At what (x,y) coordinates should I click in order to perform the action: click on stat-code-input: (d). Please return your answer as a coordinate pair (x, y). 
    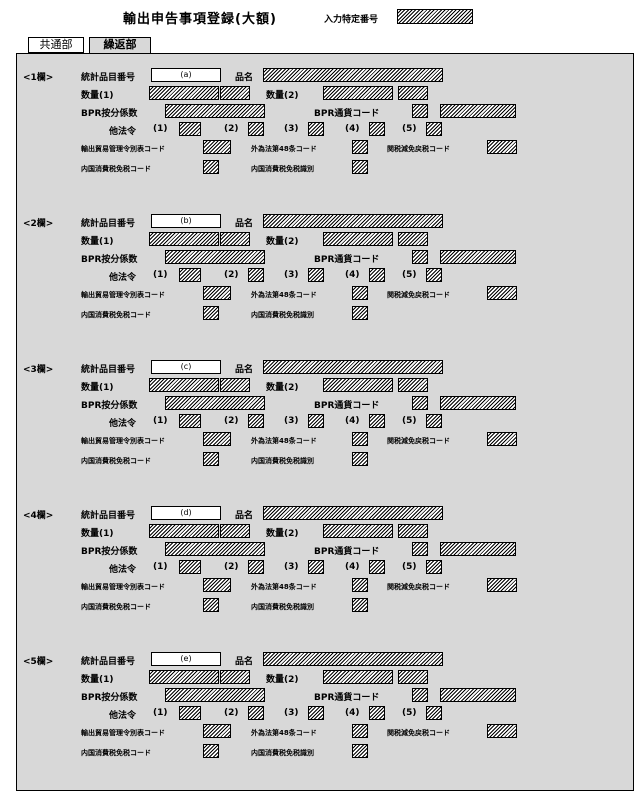
    Looking at the image, I should click on (186, 513).